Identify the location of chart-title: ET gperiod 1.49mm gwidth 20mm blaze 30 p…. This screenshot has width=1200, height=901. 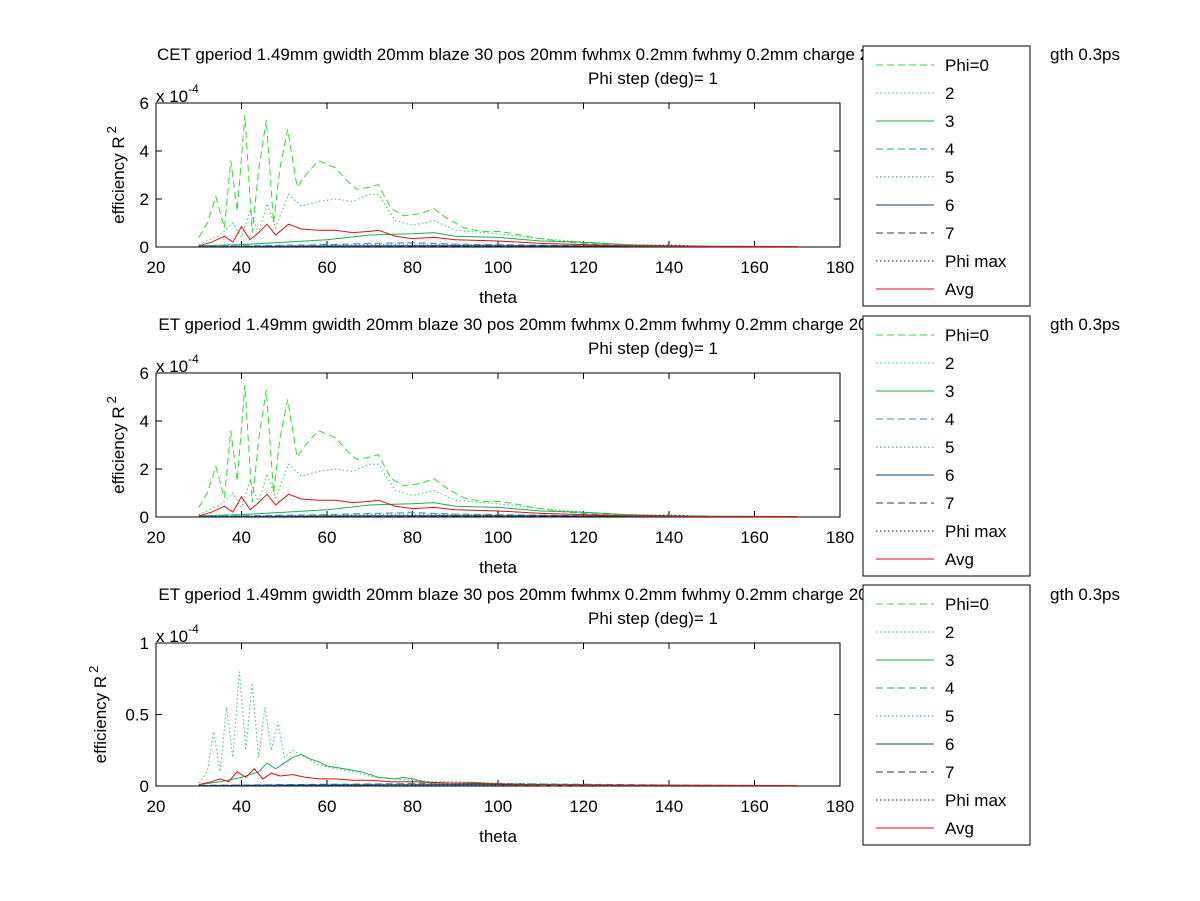
(512, 324).